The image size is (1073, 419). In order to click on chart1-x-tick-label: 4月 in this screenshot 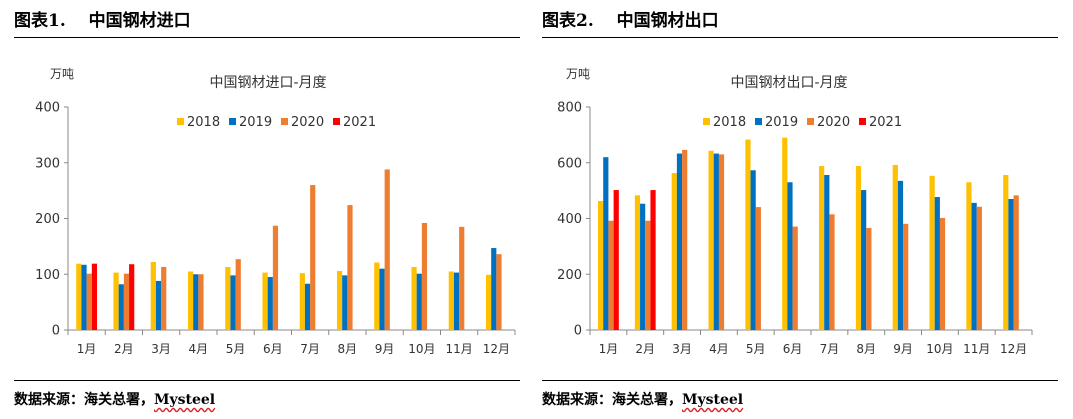, I will do `click(199, 349)`.